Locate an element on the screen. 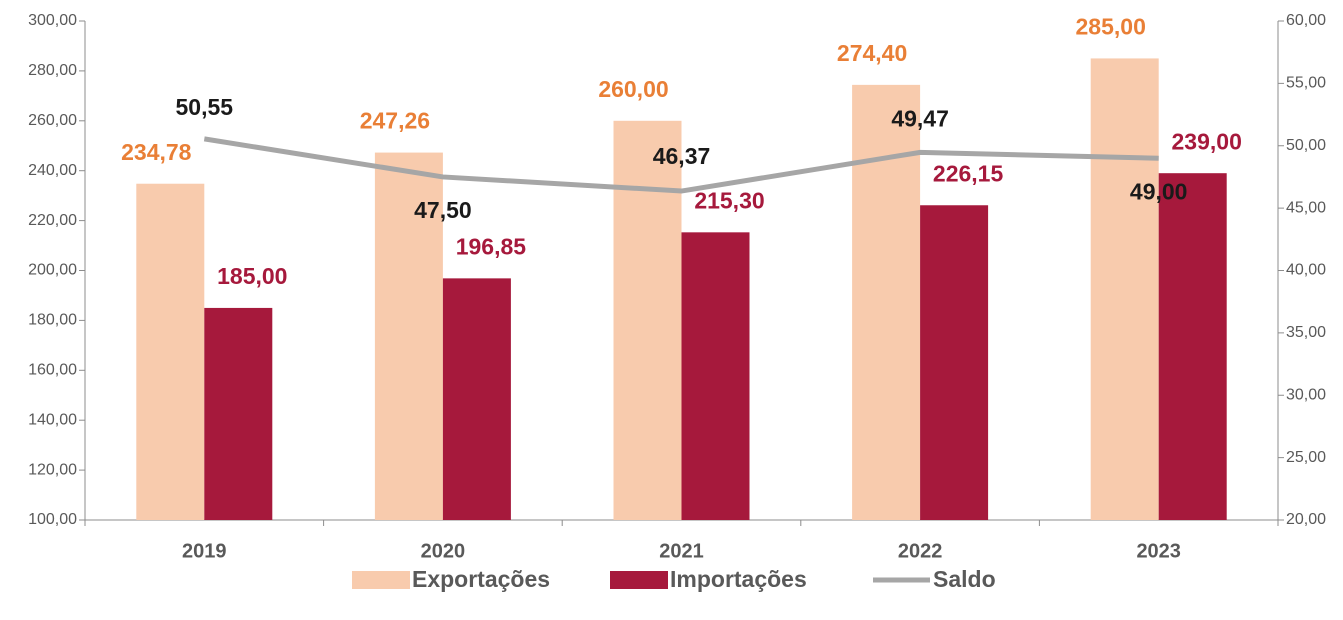 This screenshot has width=1343, height=620. y-tick-label: 100,00 is located at coordinates (52, 519).